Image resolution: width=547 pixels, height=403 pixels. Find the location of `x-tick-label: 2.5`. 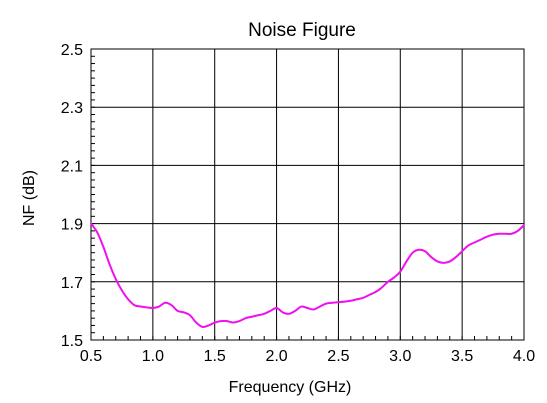

x-tick-label: 2.5 is located at coordinates (338, 356).